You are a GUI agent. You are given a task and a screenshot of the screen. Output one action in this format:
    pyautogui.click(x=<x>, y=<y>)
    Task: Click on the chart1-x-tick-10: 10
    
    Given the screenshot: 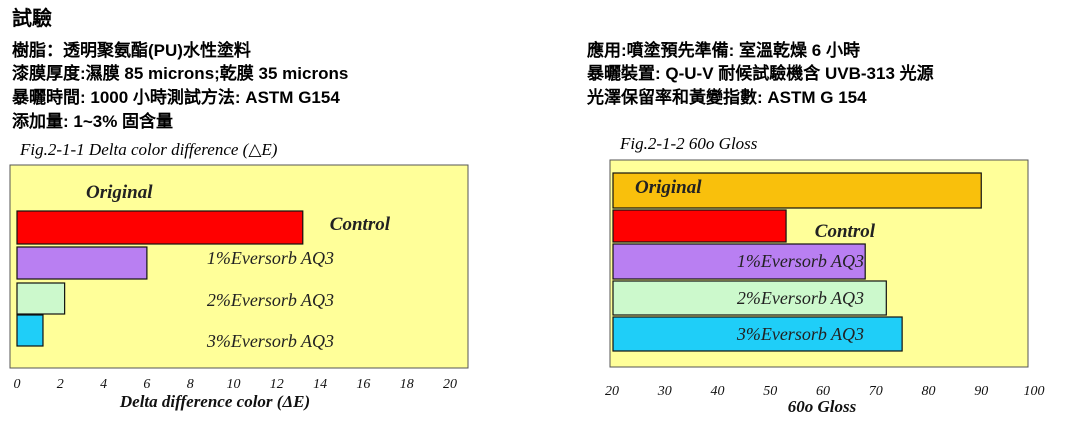 What is the action you would take?
    pyautogui.click(x=234, y=384)
    